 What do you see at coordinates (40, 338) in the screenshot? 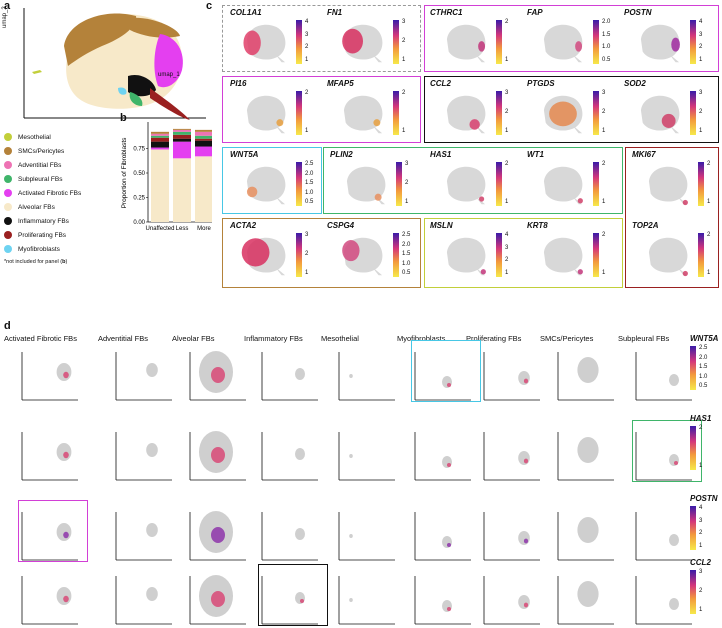
I see `column-title: Activated Fibrotic FBs` at bounding box center [40, 338].